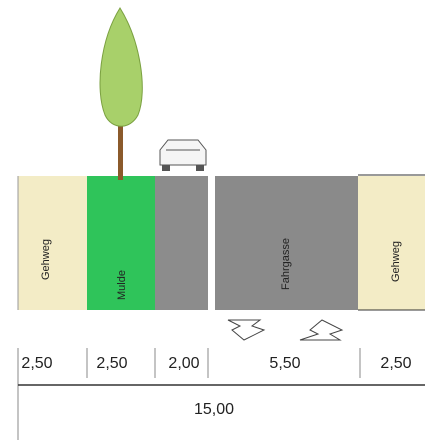 This screenshot has width=425, height=448. Describe the element at coordinates (183, 363) in the screenshot. I see `dimension: 2,00` at that location.